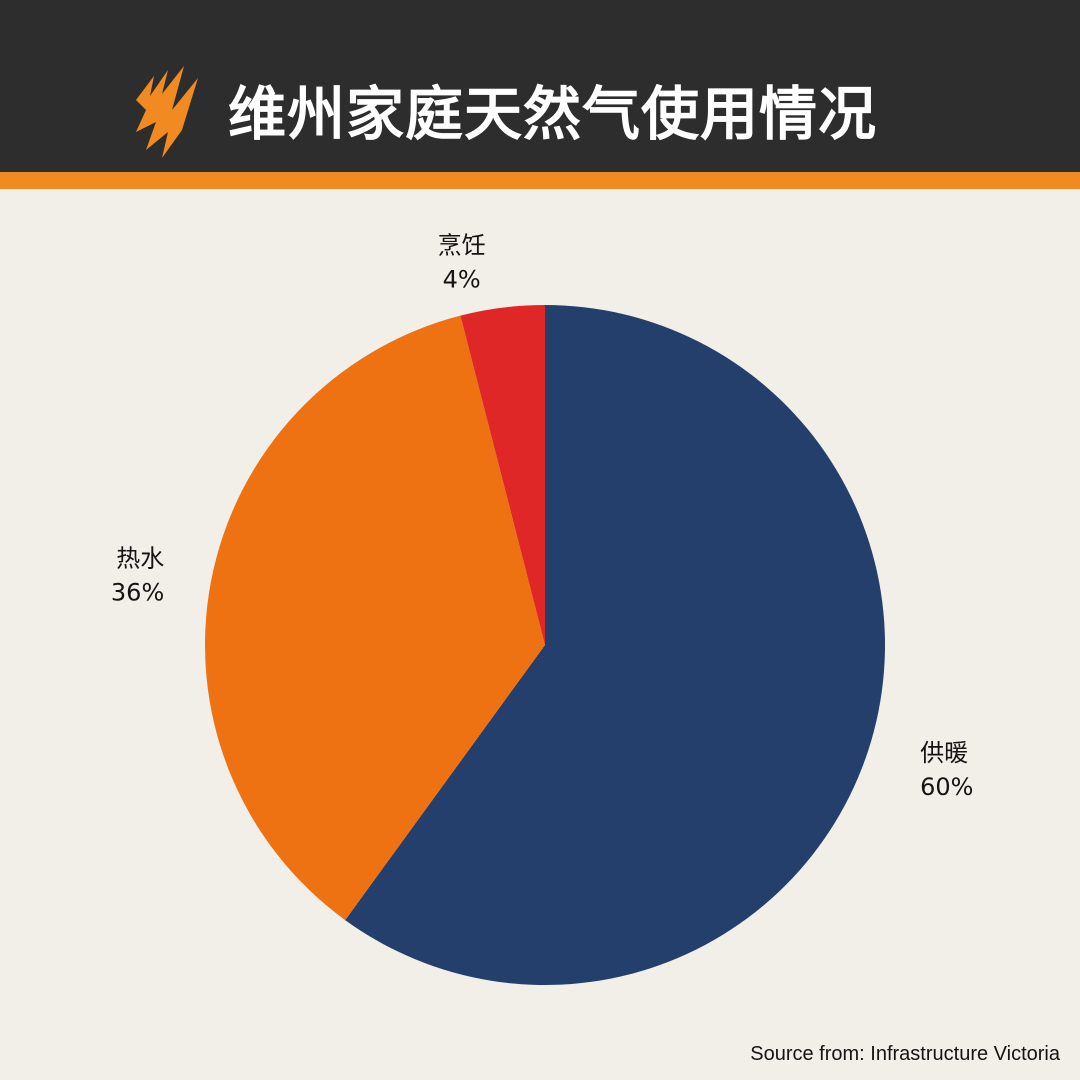 The height and width of the screenshot is (1080, 1080). What do you see at coordinates (944, 753) in the screenshot?
I see `slice-label: 供暖` at bounding box center [944, 753].